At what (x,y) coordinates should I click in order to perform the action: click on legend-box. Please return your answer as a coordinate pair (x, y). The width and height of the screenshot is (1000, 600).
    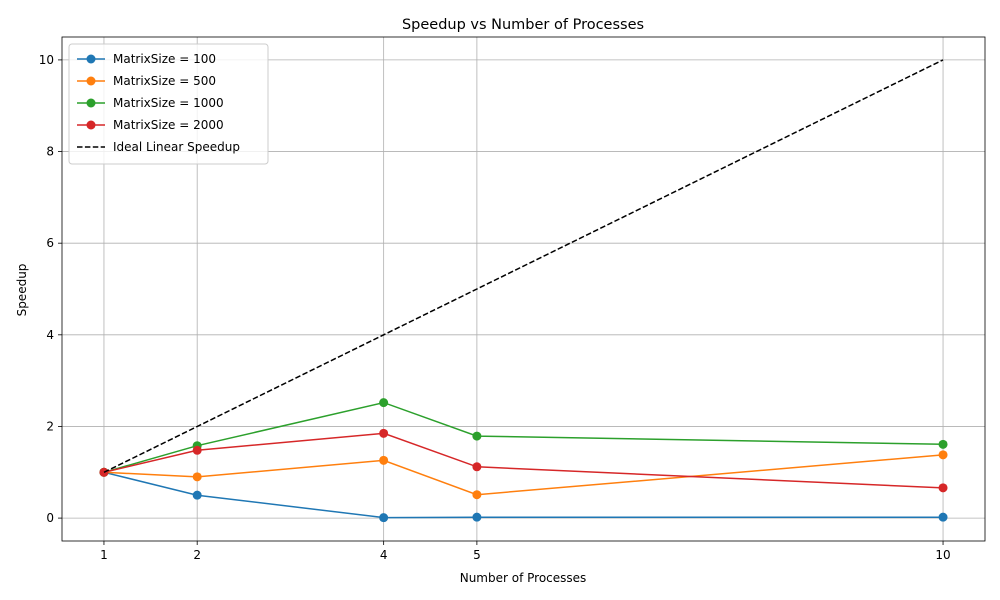
    Looking at the image, I should click on (168, 104).